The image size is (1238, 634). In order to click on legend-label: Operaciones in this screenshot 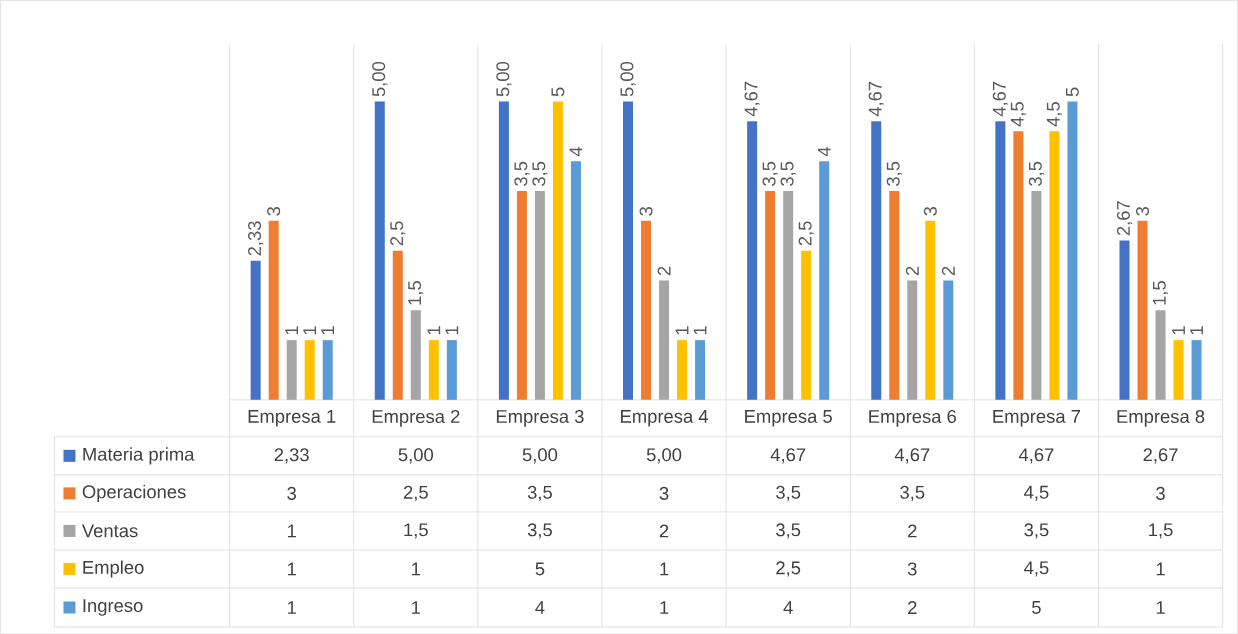, I will do `click(134, 493)`.